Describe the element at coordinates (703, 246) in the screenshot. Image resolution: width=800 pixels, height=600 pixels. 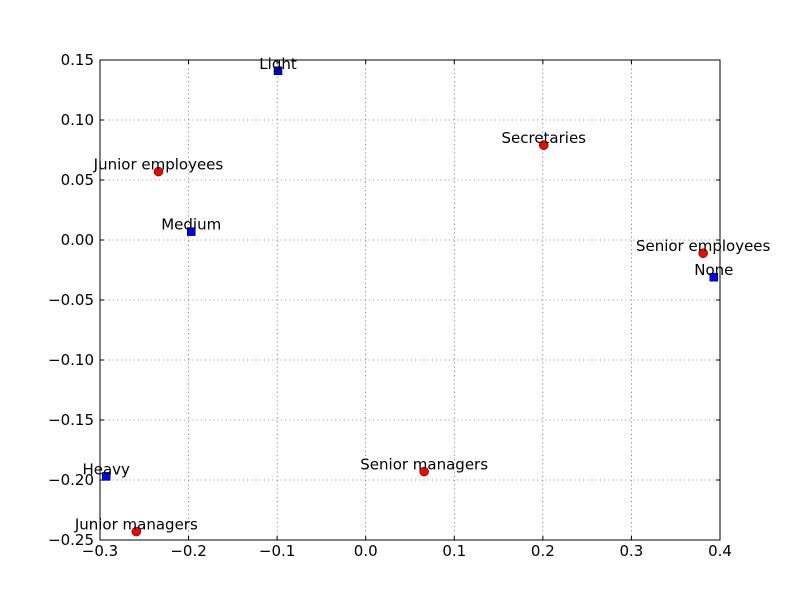
I see `data-point-label: Senior employees` at that location.